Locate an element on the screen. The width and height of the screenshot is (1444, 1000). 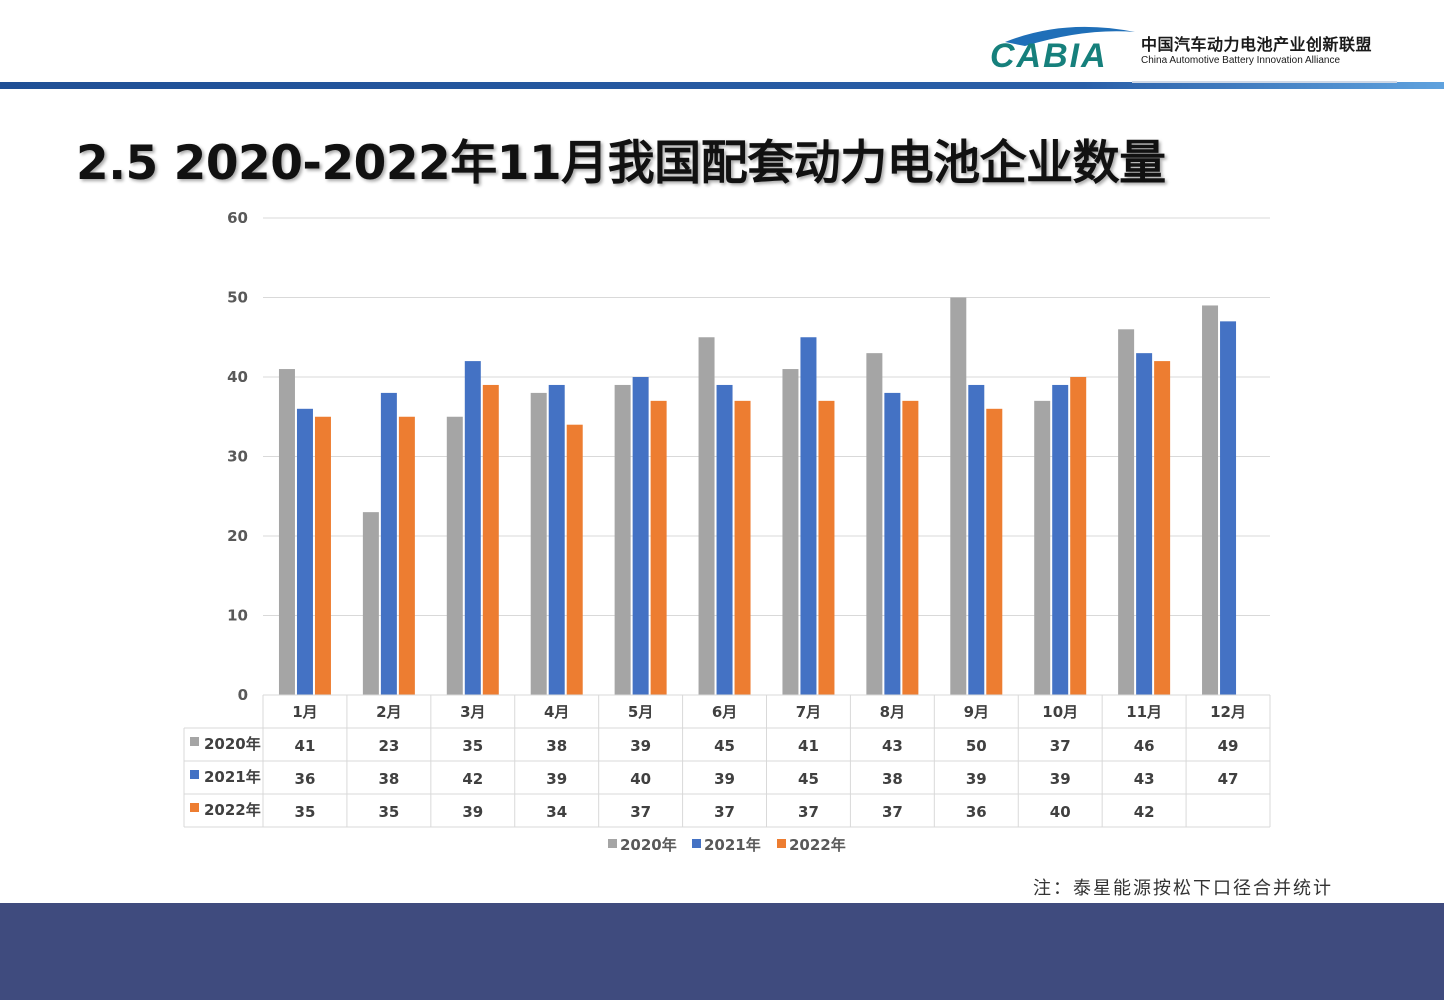
x-tick-label: 6月 is located at coordinates (724, 712).